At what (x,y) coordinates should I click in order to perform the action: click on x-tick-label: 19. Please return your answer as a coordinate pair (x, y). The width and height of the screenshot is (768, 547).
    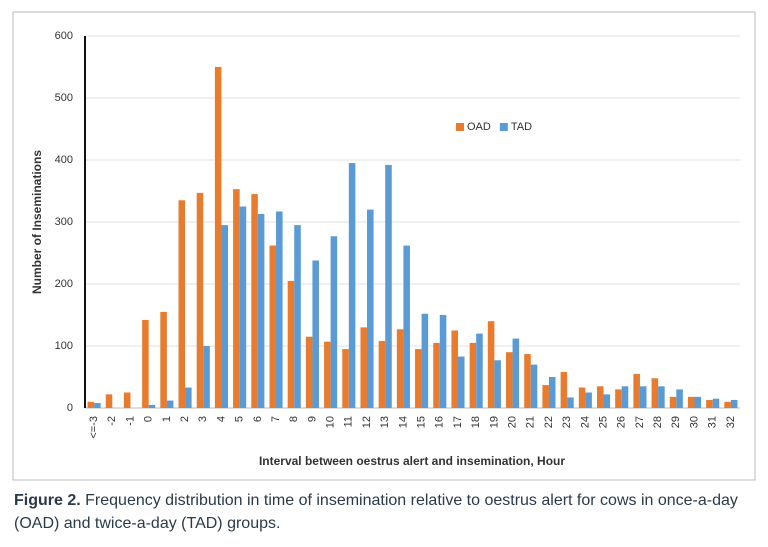
    Looking at the image, I should click on (494, 422).